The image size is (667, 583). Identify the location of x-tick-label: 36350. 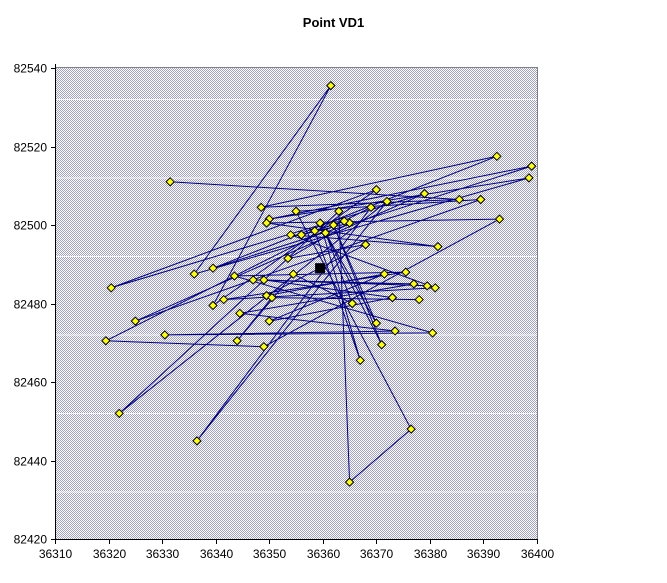
(270, 554).